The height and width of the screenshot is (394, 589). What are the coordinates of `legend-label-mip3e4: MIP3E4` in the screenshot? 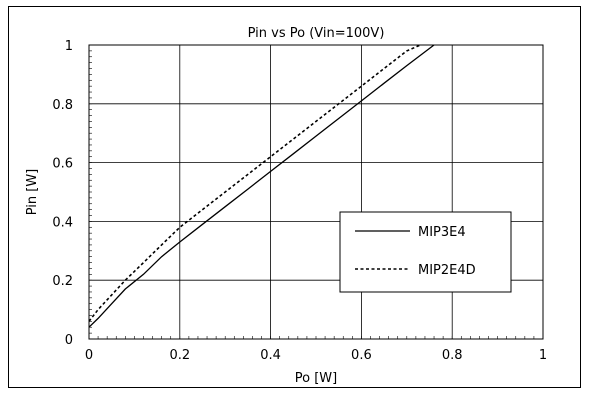 It's located at (442, 232).